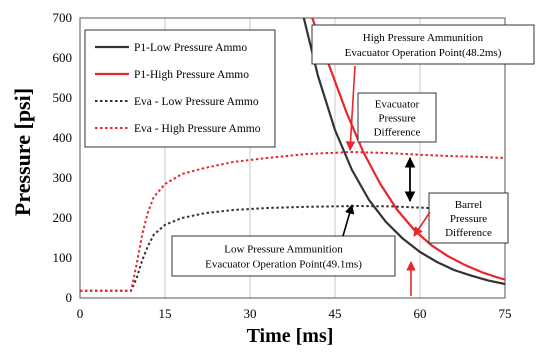 The height and width of the screenshot is (352, 545). Describe the element at coordinates (397, 105) in the screenshot. I see `annotation-text-eva_diff-1: Evacuator` at that location.